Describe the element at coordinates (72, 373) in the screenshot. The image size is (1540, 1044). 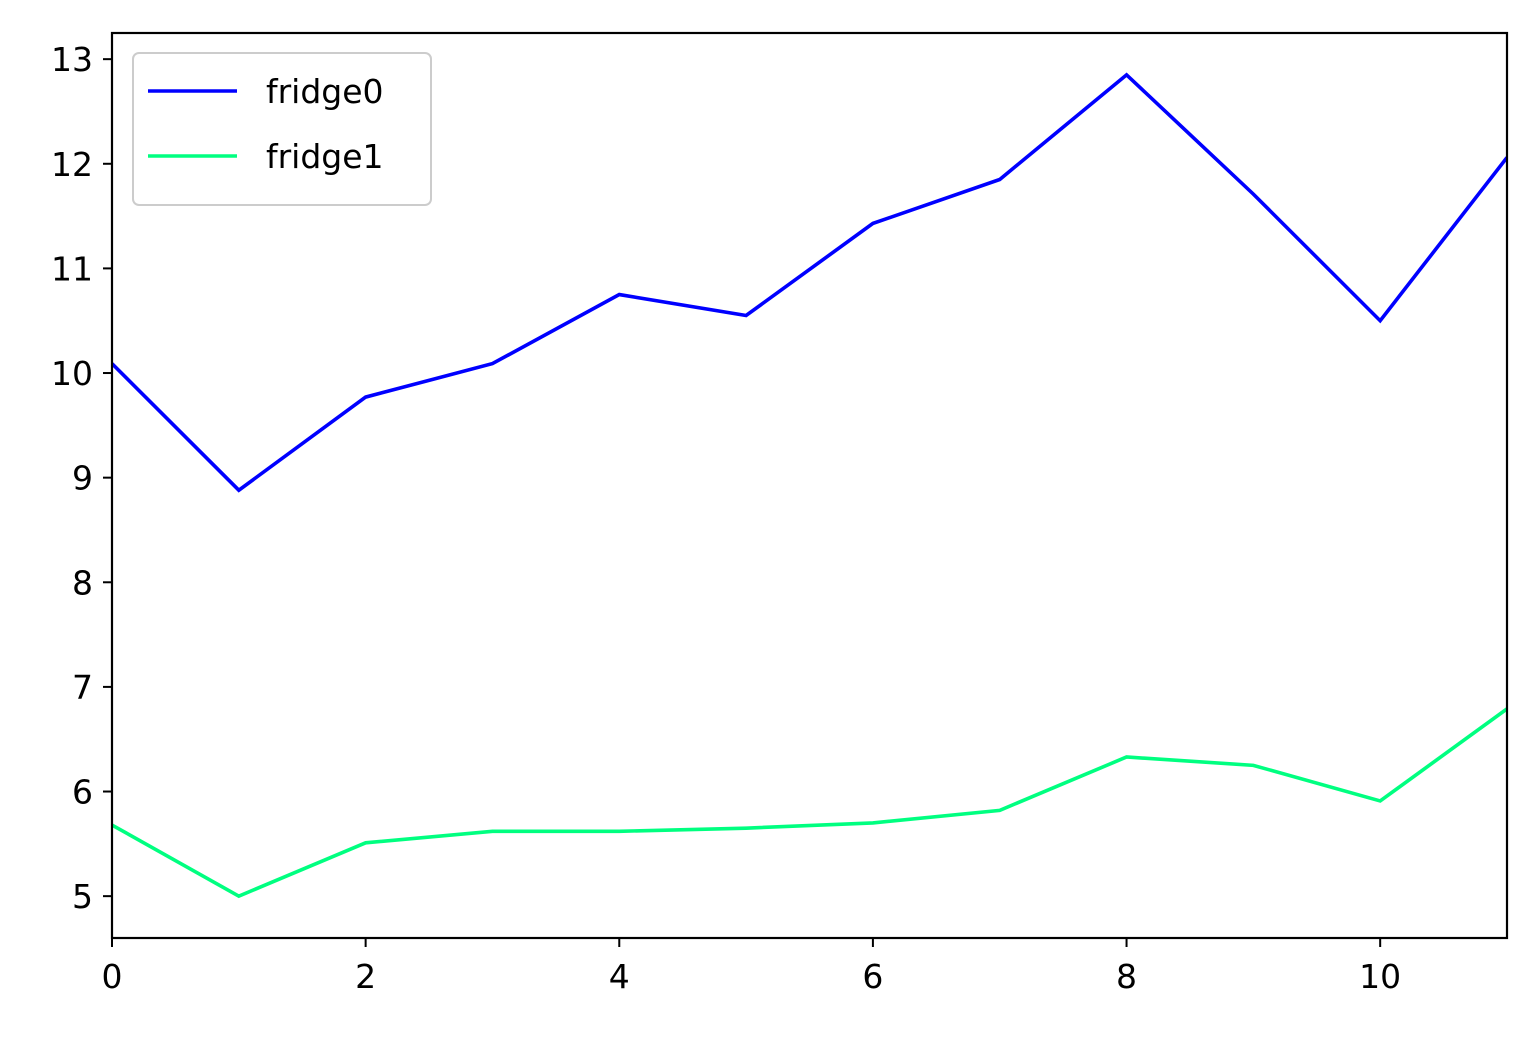
I see `y-tick-label: 10` at that location.